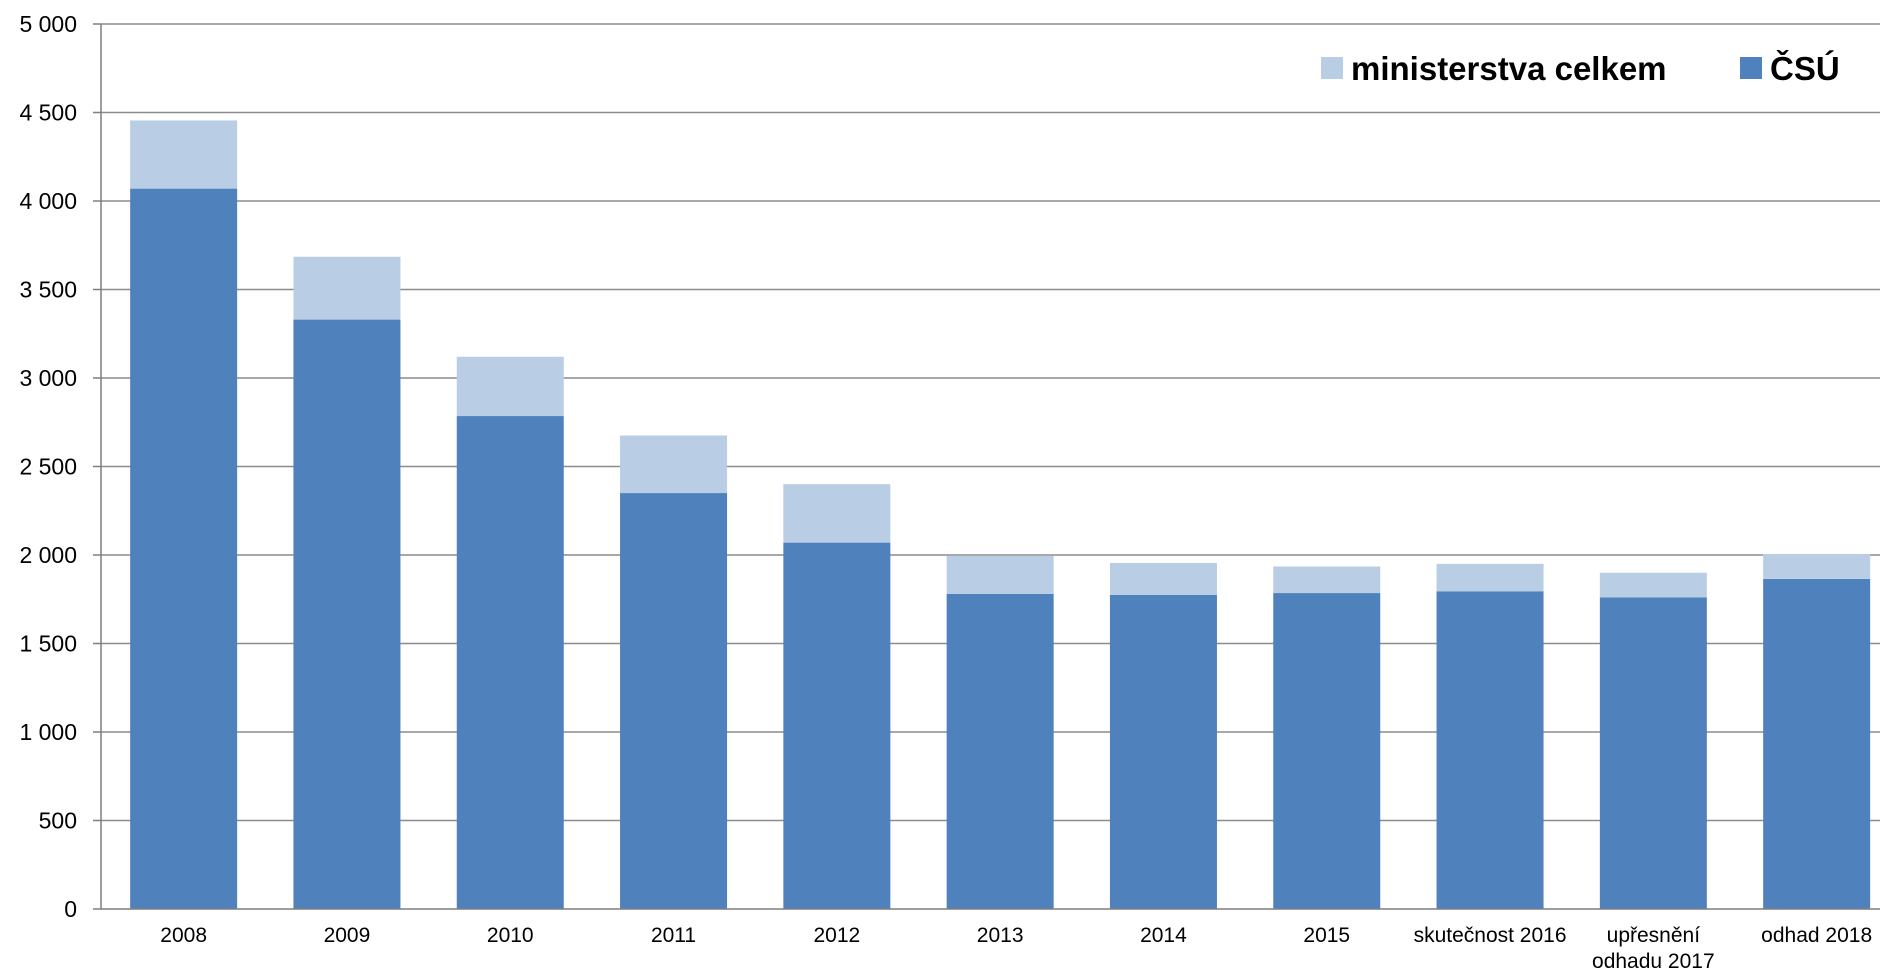  What do you see at coordinates (48, 555) in the screenshot?
I see `y-tick-label: 2 000` at bounding box center [48, 555].